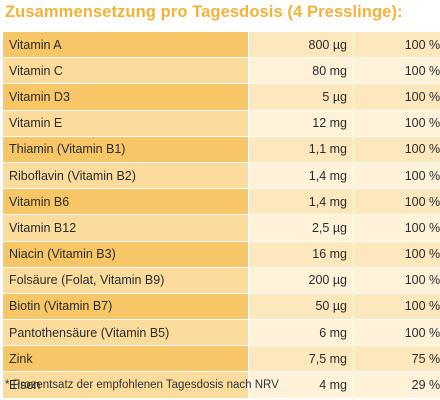 This screenshot has width=440, height=400. Describe the element at coordinates (126, 123) in the screenshot. I see `nutrient-name: Vitamin E` at that location.